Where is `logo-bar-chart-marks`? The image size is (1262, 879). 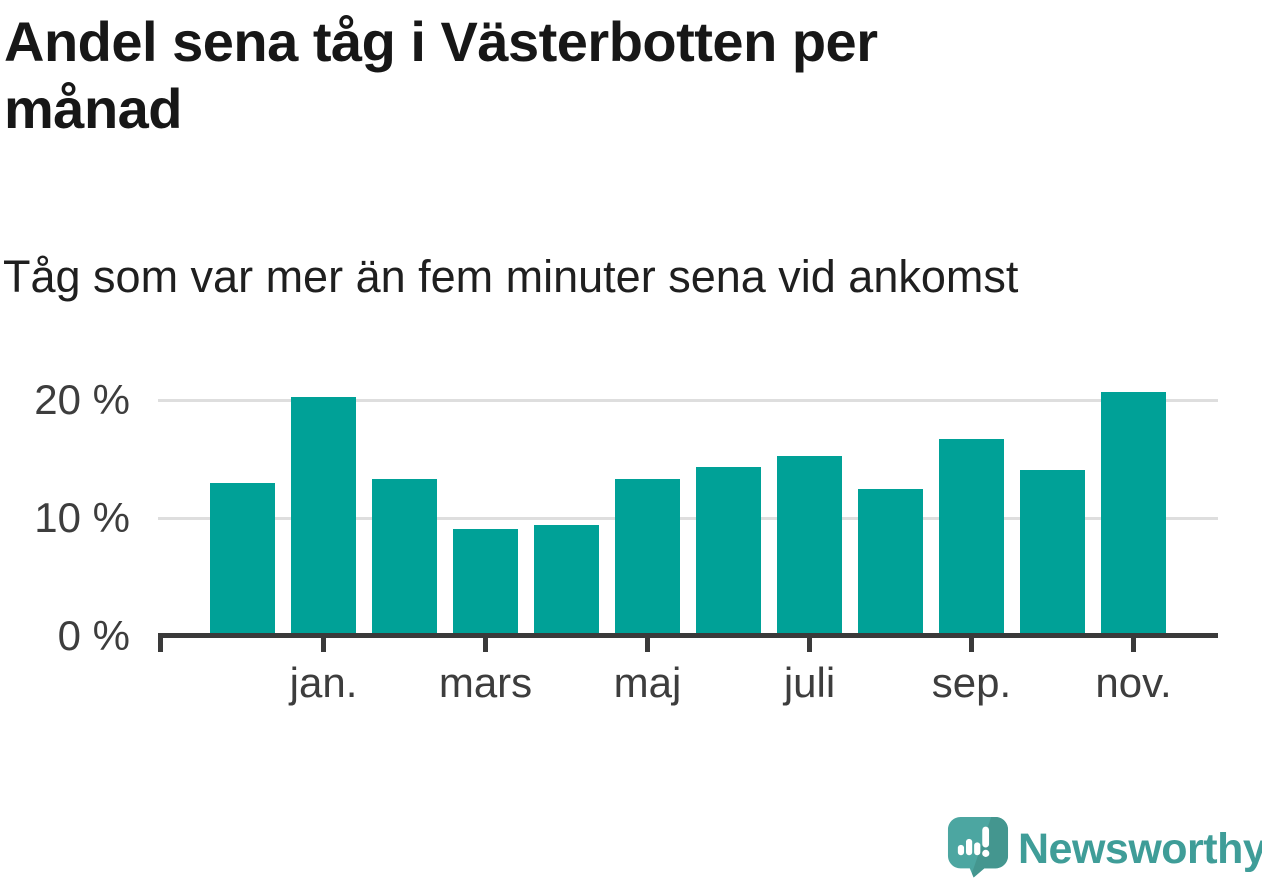 logo-bar-chart-marks is located at coordinates (973, 841).